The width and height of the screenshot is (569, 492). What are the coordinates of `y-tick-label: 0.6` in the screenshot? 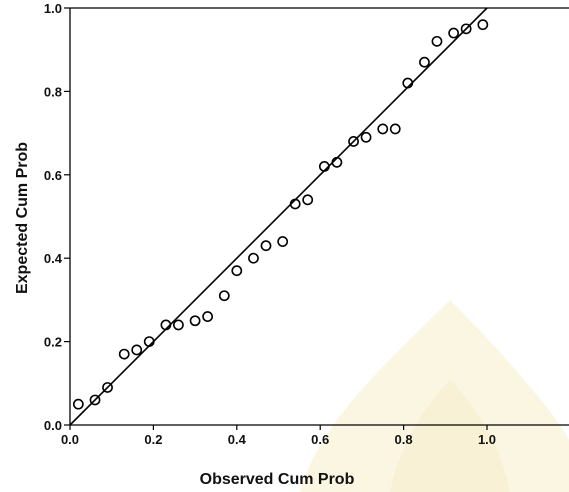 It's located at (53, 175).